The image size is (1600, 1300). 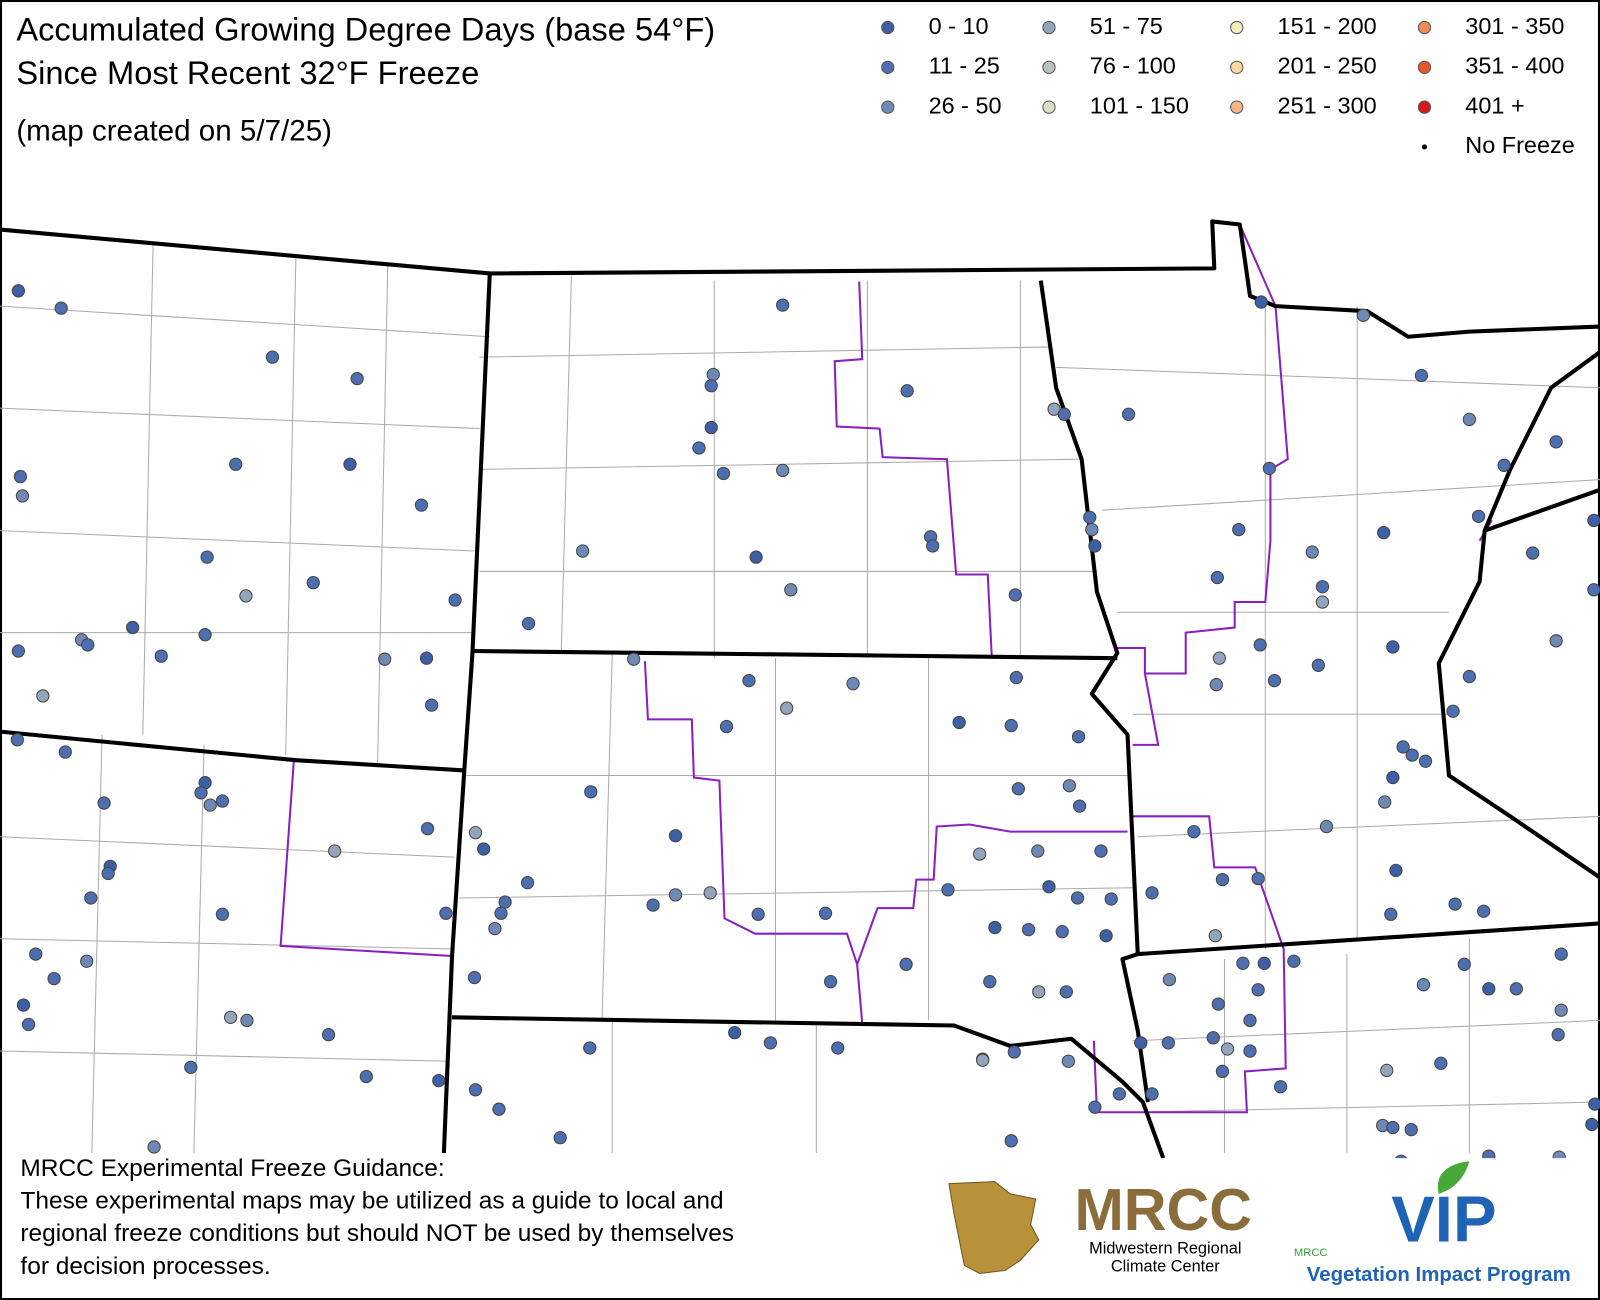 What do you see at coordinates (1311, 1253) in the screenshot?
I see `vip-small: MRCC` at bounding box center [1311, 1253].